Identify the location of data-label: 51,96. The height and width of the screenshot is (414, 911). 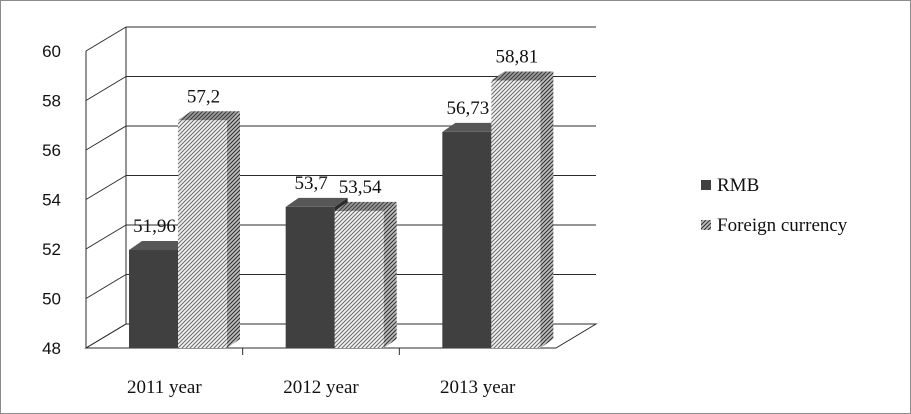
(154, 226).